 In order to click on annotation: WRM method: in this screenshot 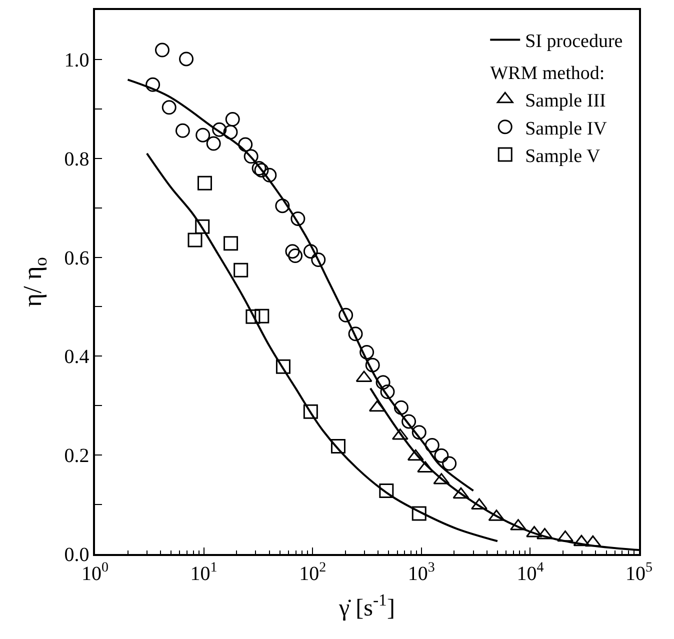, I will do `click(547, 73)`.